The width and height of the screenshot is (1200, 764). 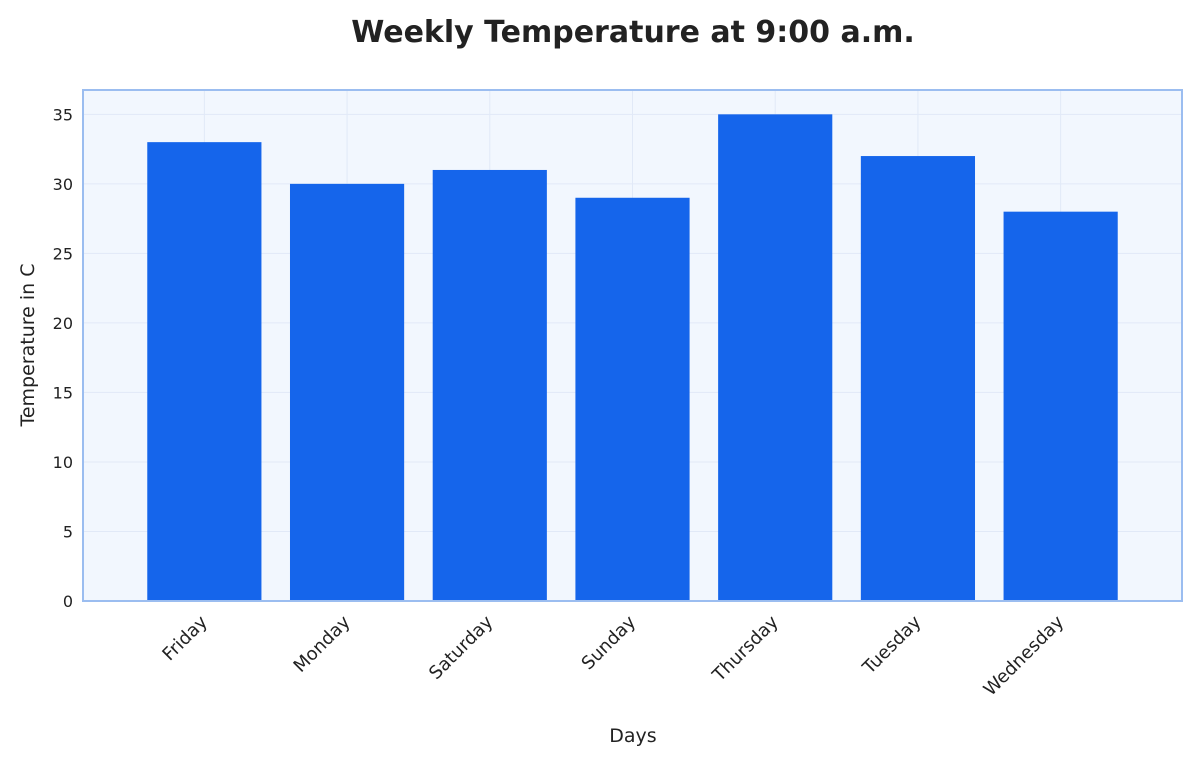 I want to click on y-tick-label: 30, so click(x=63, y=184).